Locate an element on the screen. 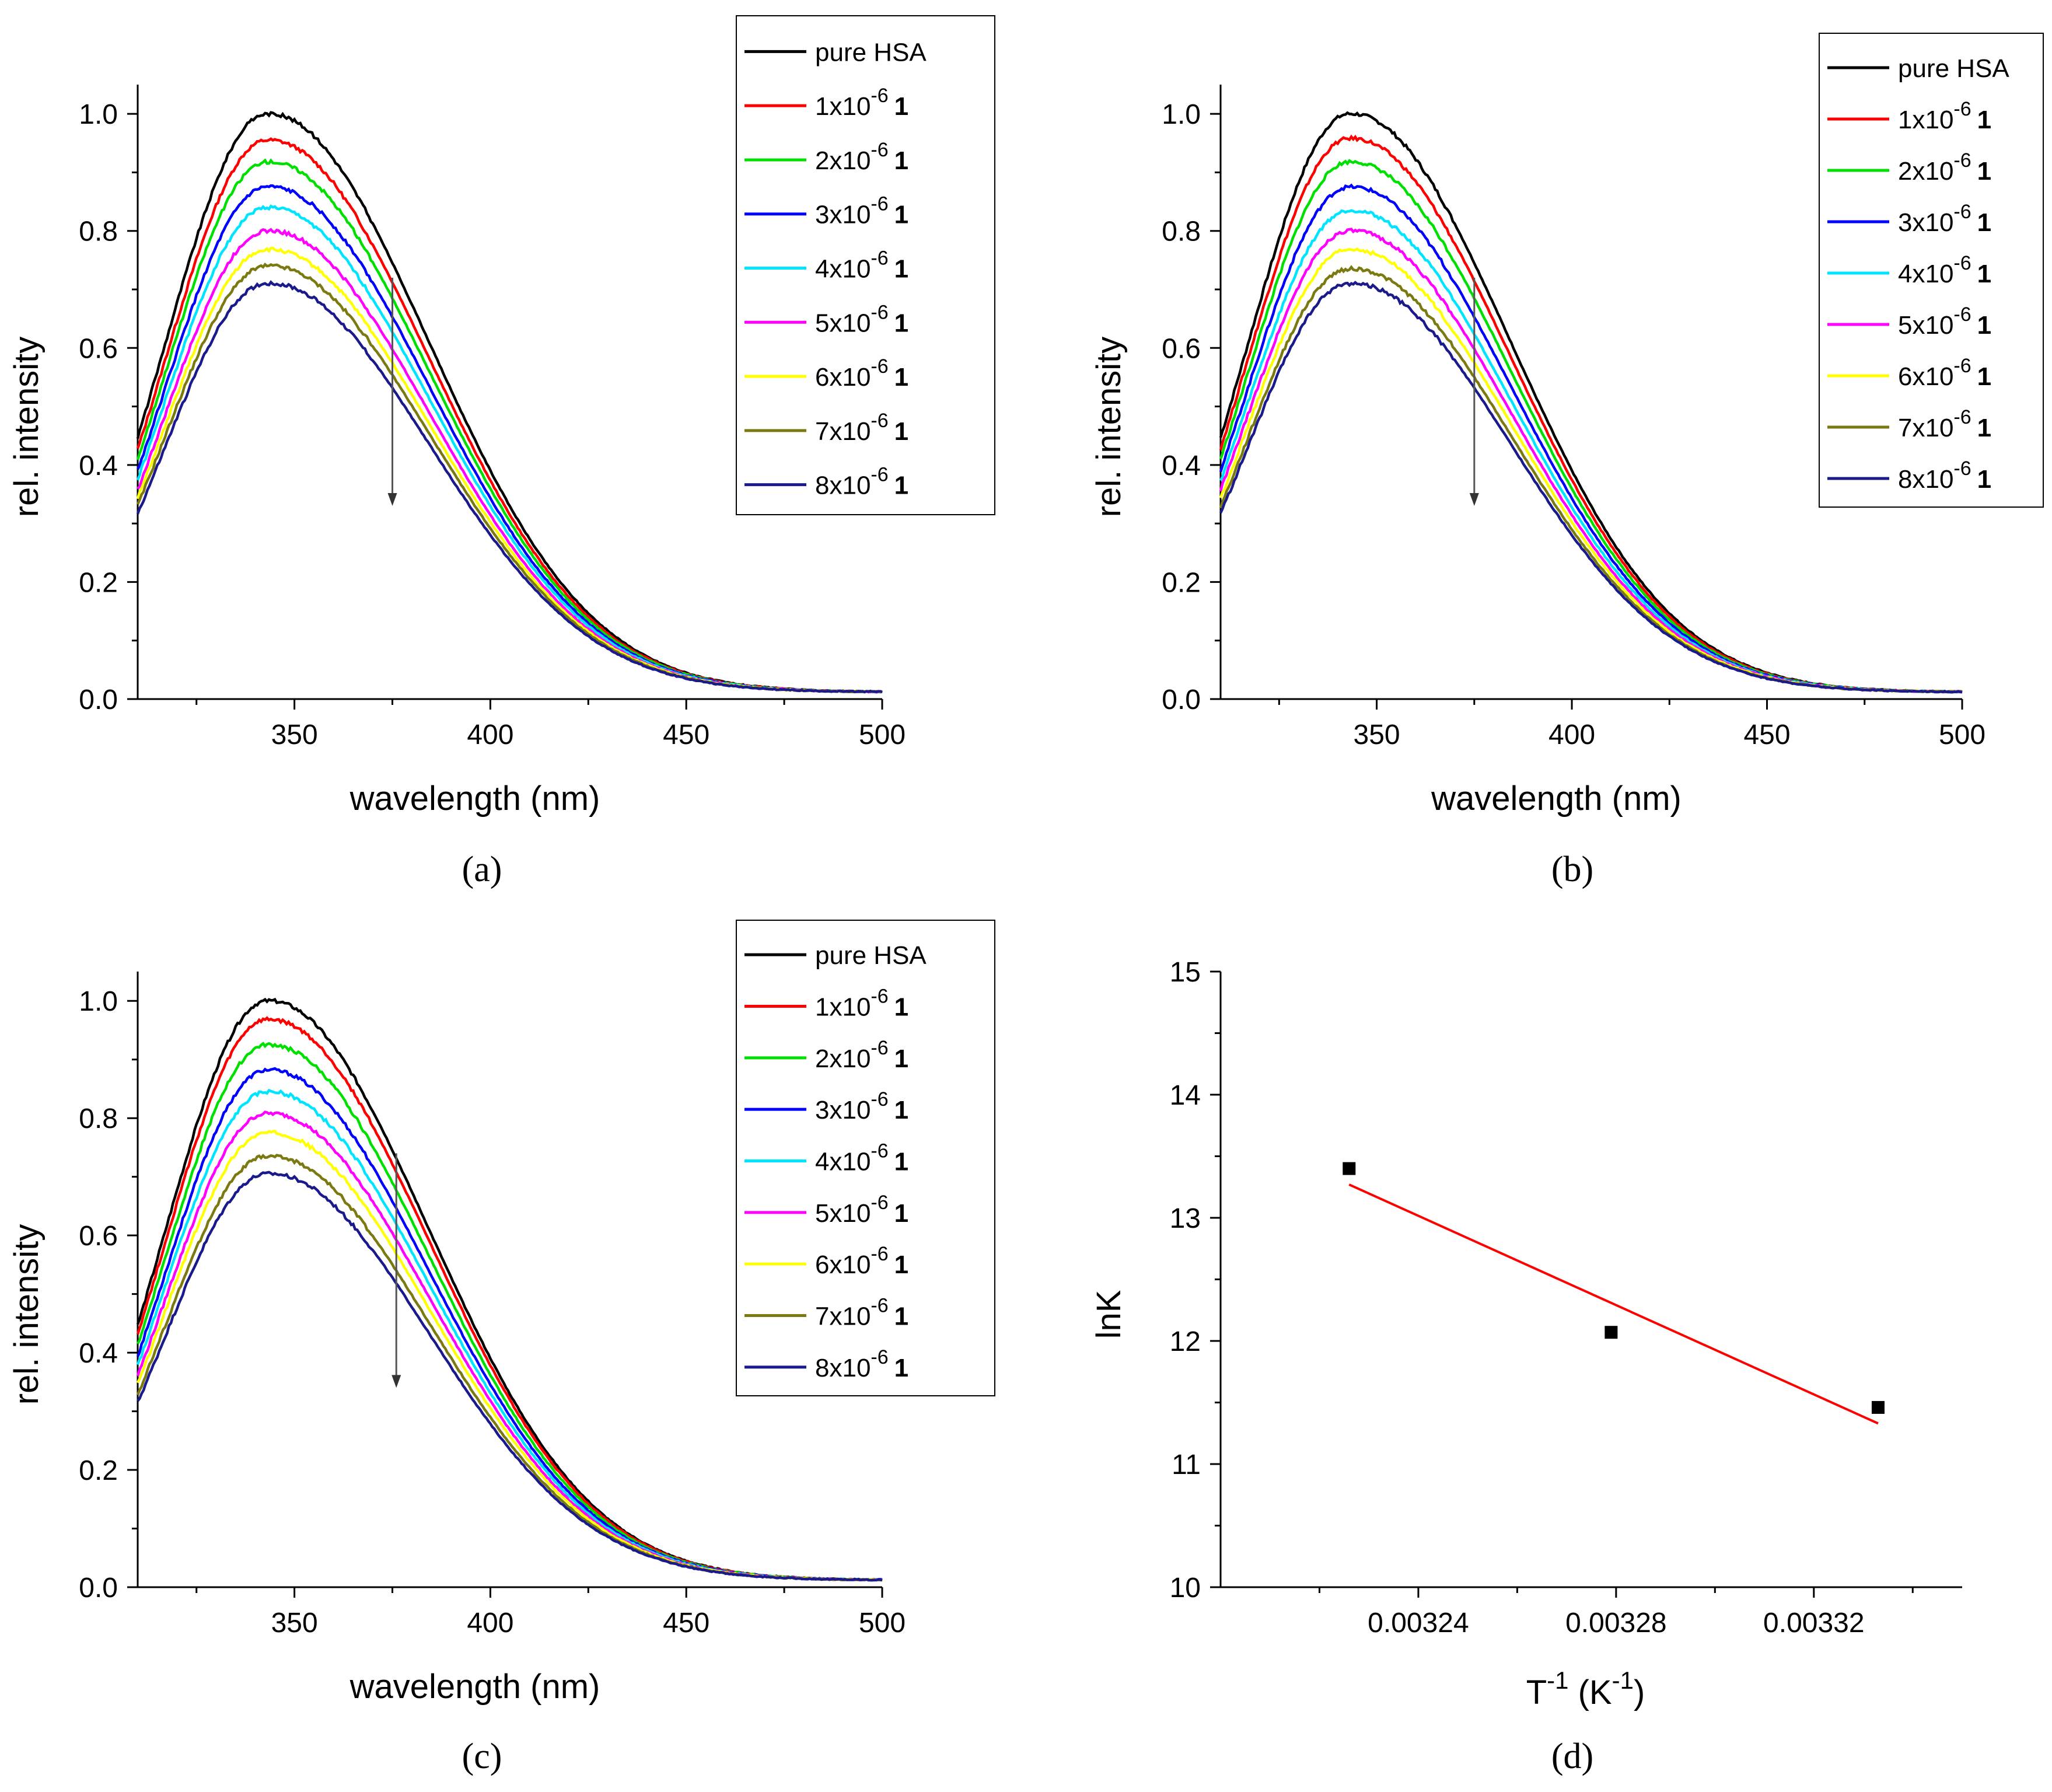 Image resolution: width=2052 pixels, height=1792 pixels. legend-label: 3x10 is located at coordinates (843, 1110).